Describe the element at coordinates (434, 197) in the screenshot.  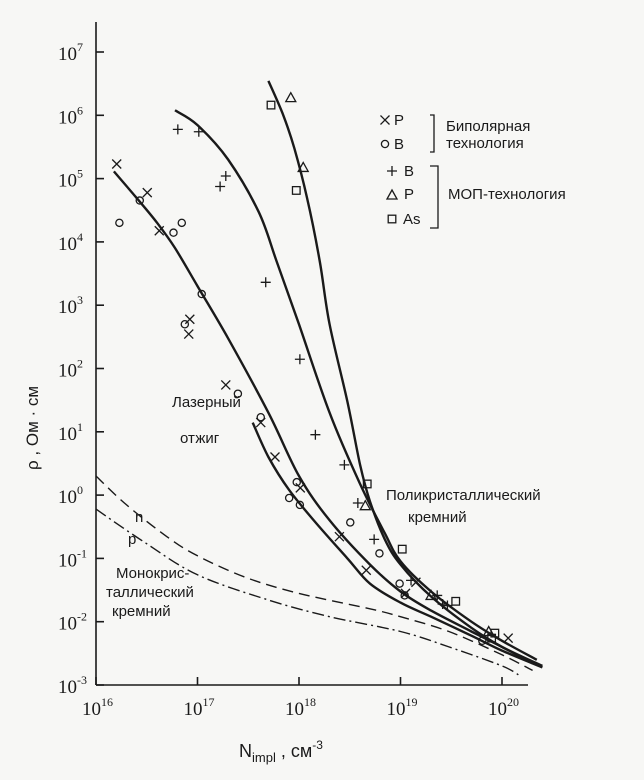
I see `legend-bracket-mos` at that location.